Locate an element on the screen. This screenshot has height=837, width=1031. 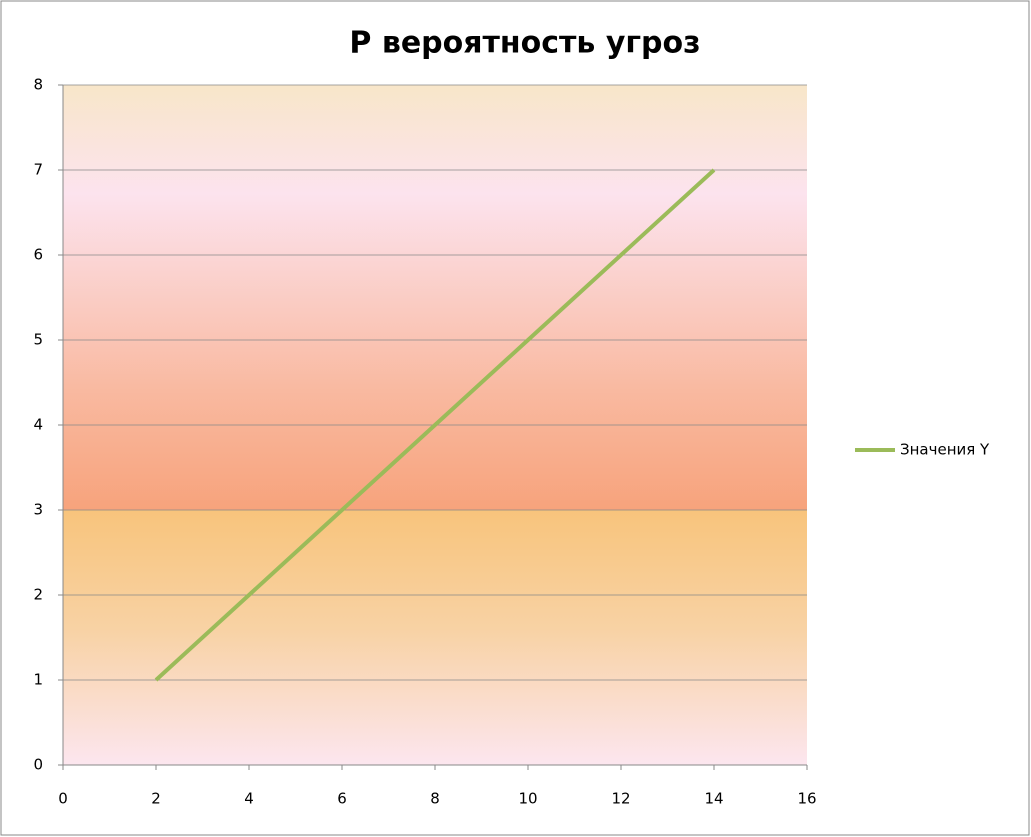
y-tick-label: 6 is located at coordinates (38, 255).